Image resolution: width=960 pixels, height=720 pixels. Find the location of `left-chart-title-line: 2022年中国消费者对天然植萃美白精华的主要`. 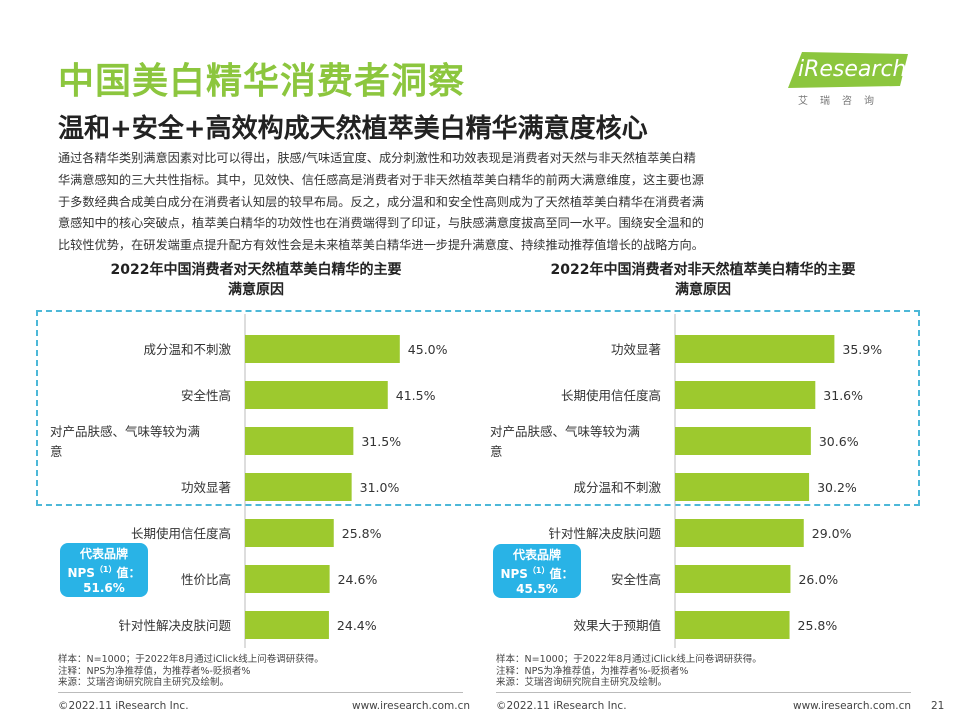

left-chart-title-line: 2022年中国消费者对天然植萃美白精华的主要 is located at coordinates (256, 270).